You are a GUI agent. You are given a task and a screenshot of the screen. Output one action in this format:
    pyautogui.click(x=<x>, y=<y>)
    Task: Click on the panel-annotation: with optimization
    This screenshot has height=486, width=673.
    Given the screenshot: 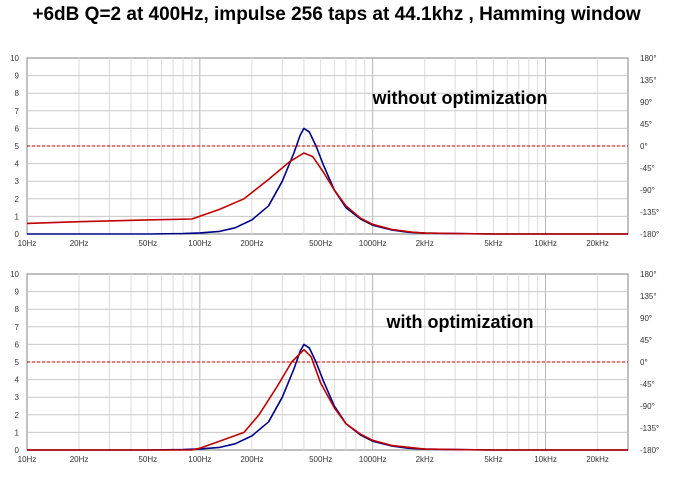 What is the action you would take?
    pyautogui.click(x=460, y=322)
    